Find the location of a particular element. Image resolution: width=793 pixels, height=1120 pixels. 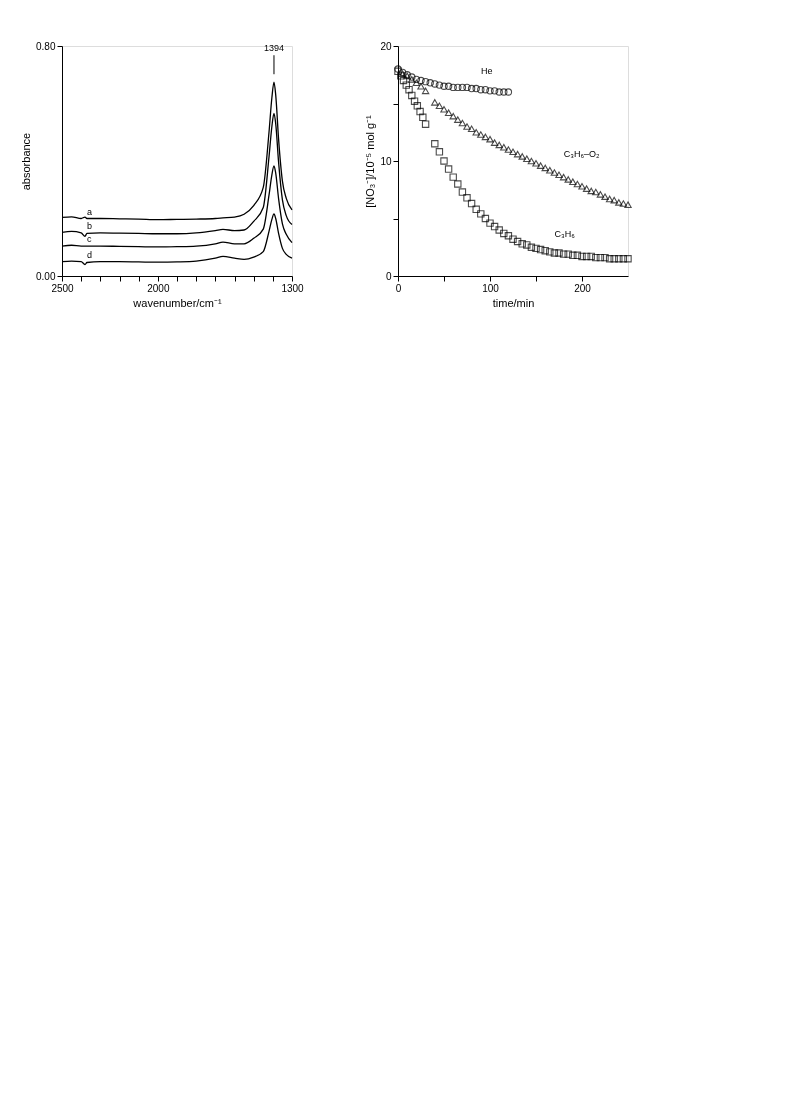

y-axis-title: absorbance is located at coordinates (26, 161).